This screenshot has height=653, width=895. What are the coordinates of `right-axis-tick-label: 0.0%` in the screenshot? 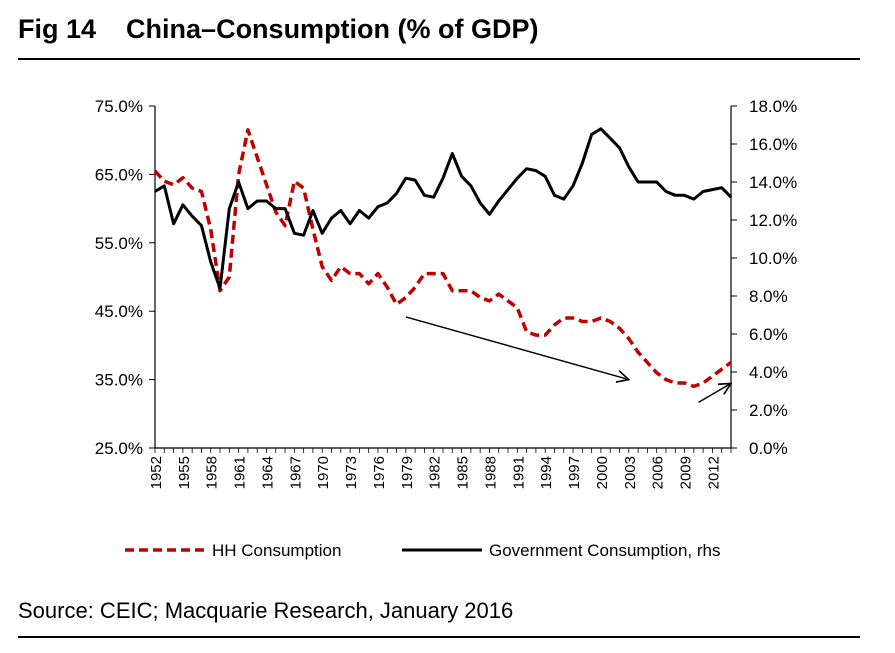 It's located at (768, 448).